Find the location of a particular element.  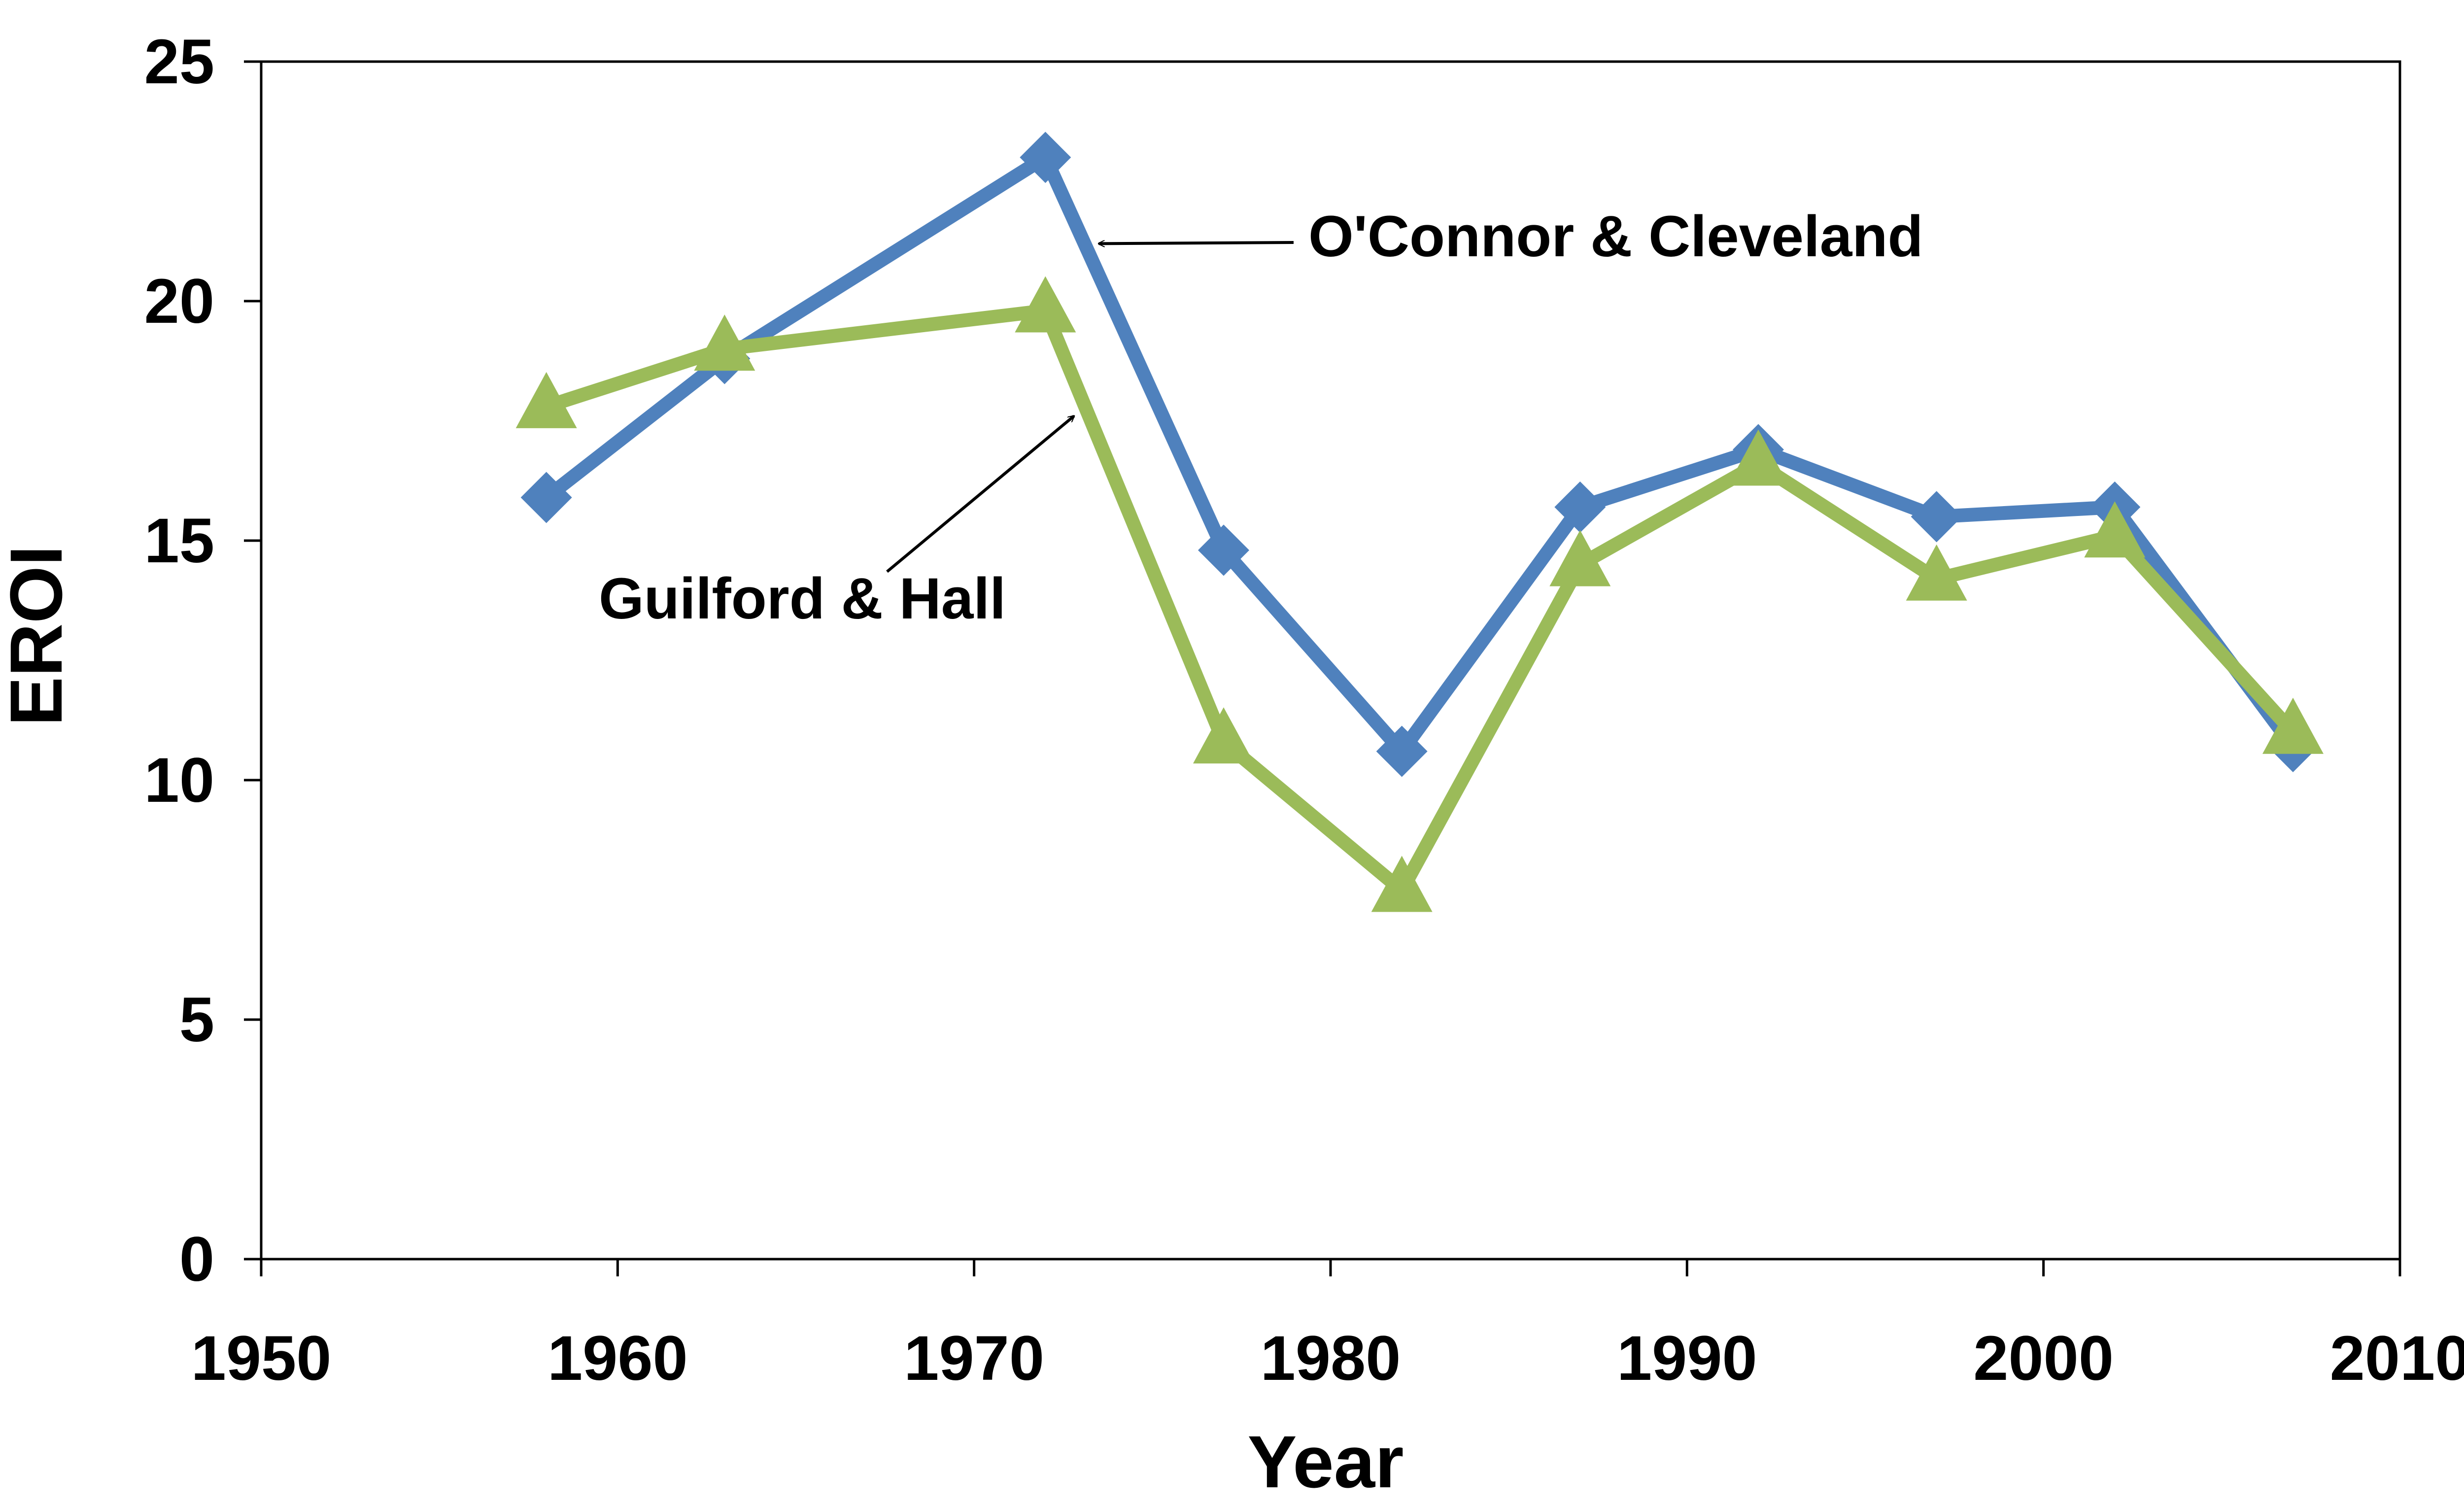

annotation-label: Guilford & Hall is located at coordinates (802, 598).